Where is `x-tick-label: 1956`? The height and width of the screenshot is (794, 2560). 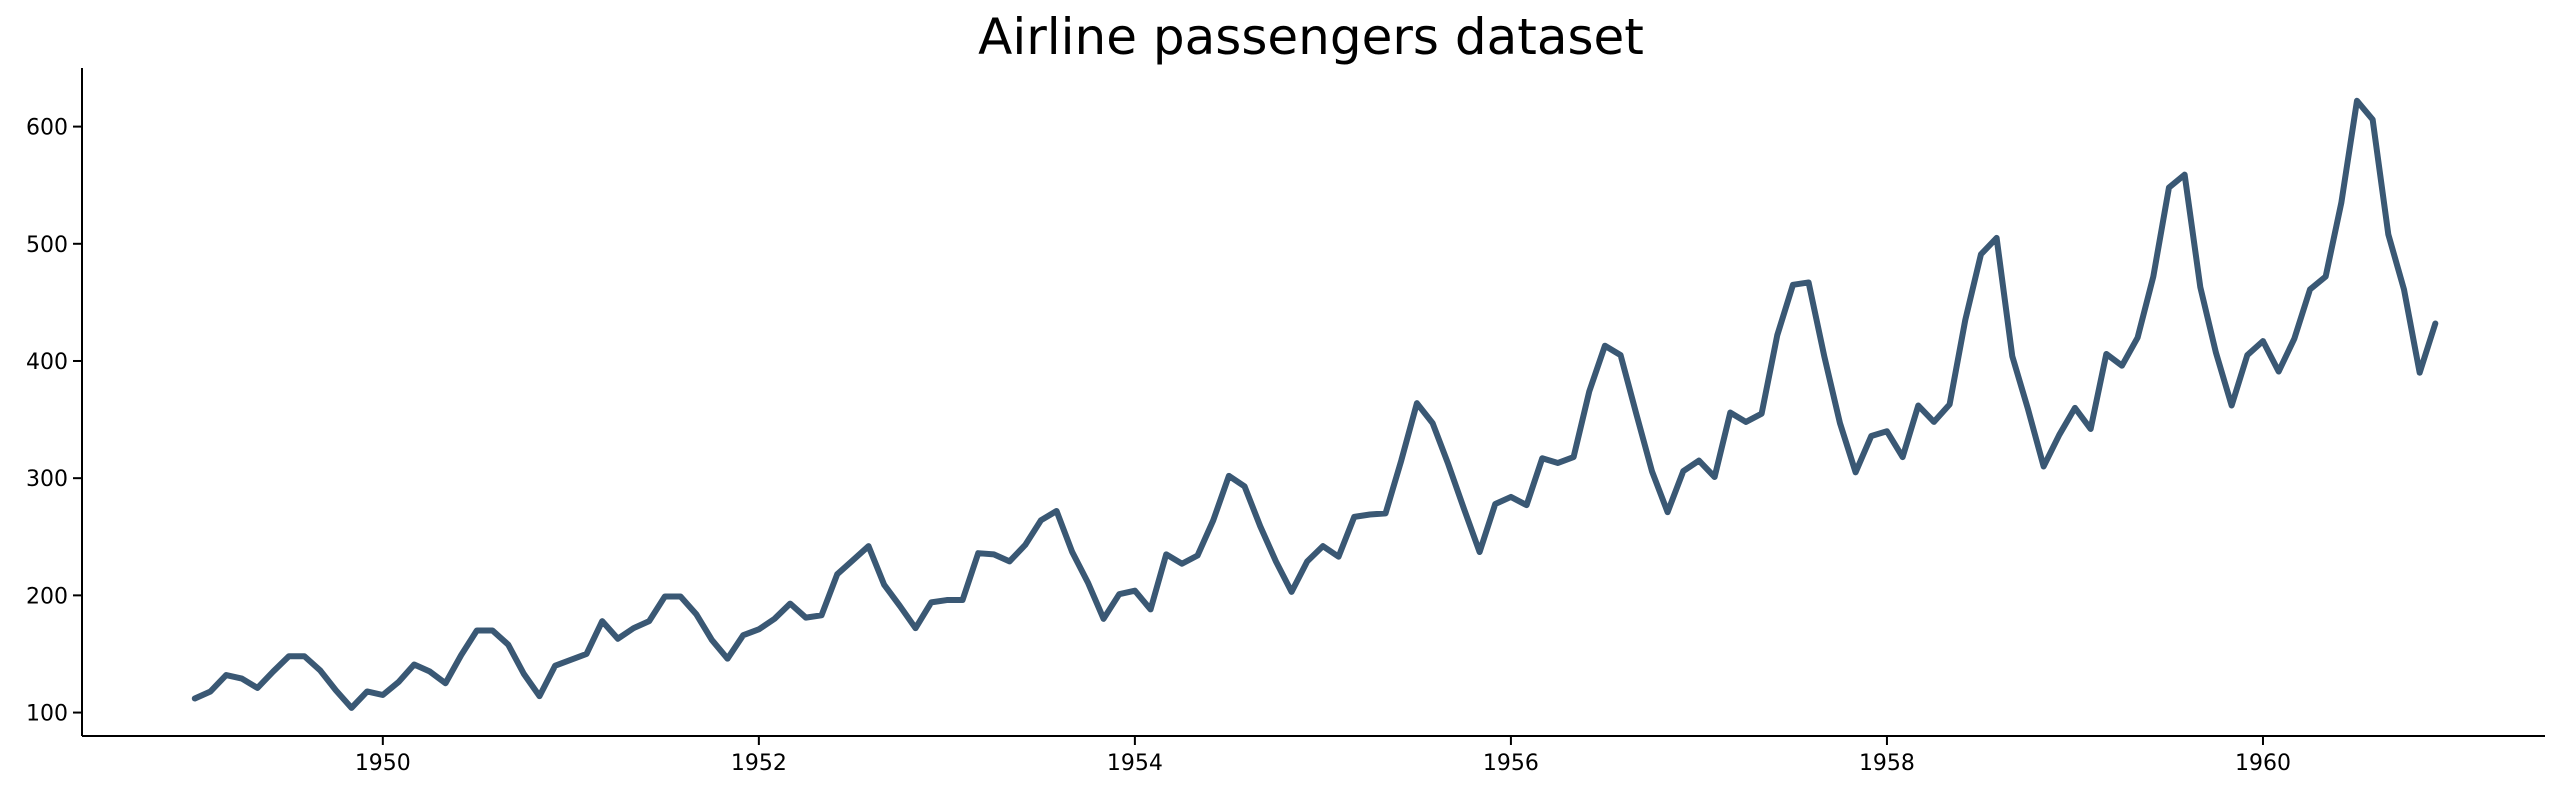 x-tick-label: 1956 is located at coordinates (1511, 763).